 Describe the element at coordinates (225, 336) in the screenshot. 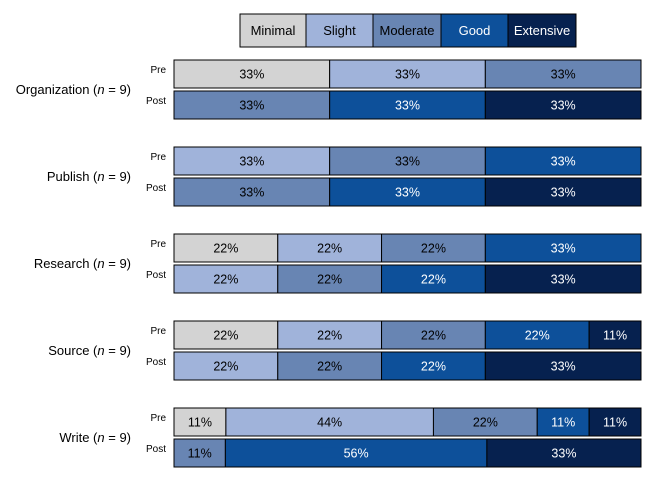

I see `data-label-source-pre-minimal: 22%` at that location.